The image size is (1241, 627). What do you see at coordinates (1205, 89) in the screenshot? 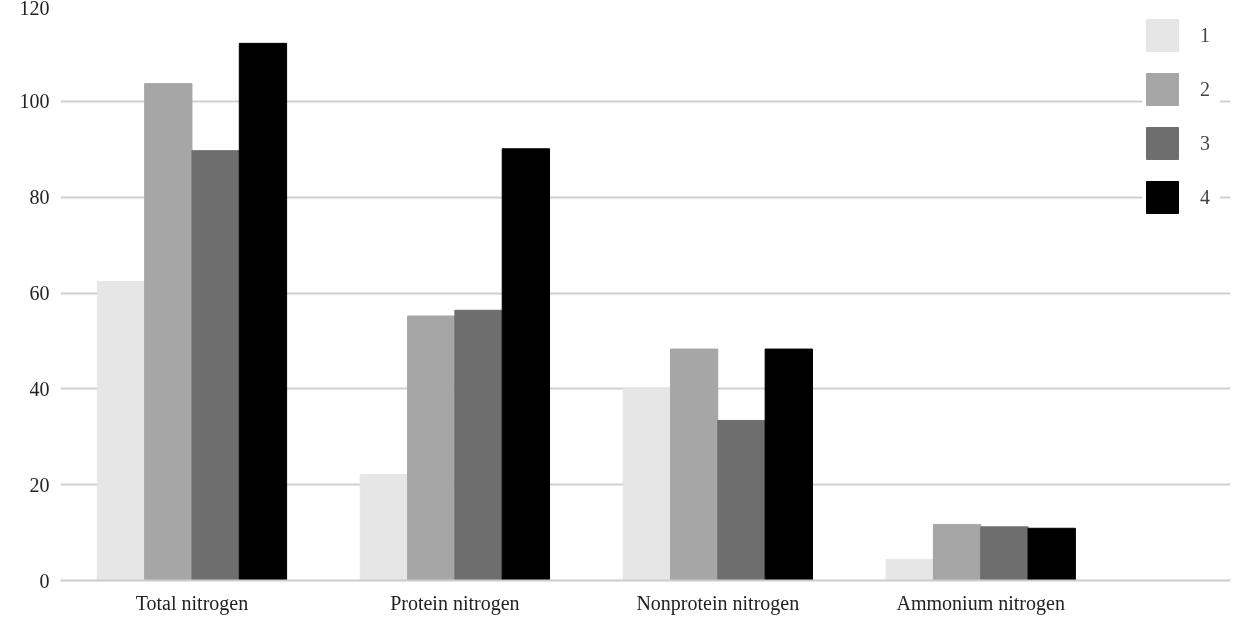
I see `legend-label: 2` at bounding box center [1205, 89].